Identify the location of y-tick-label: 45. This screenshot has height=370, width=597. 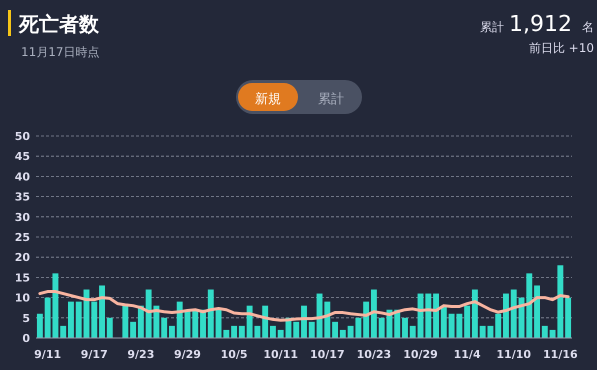
(22, 157).